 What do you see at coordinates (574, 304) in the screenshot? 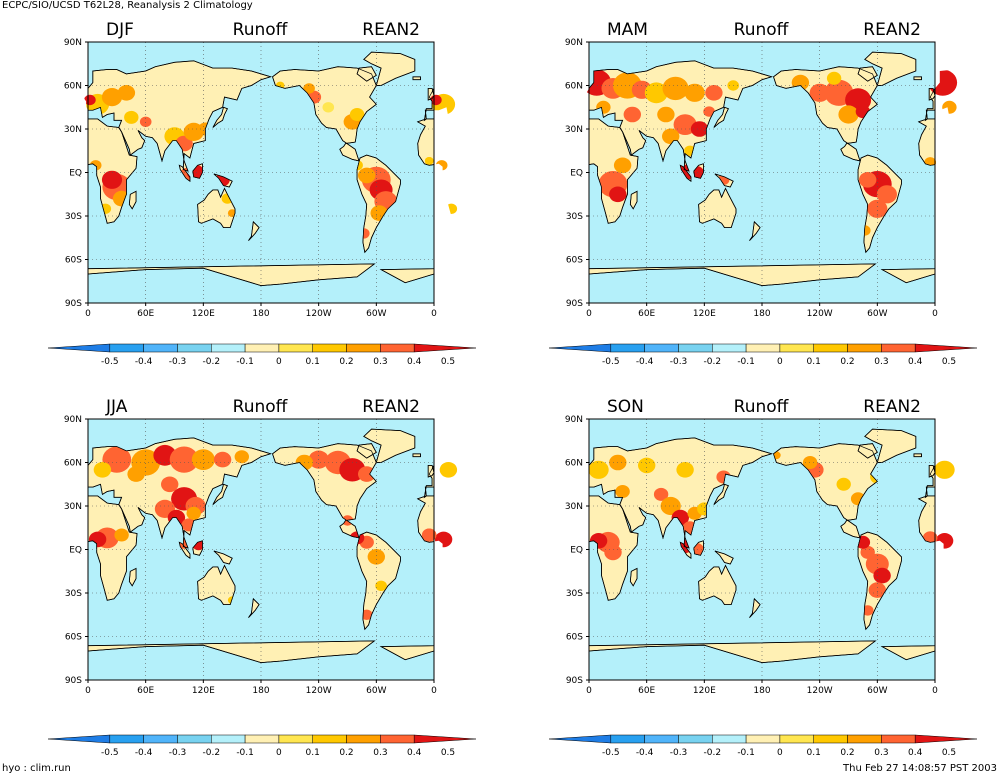
I see `lat-tick-label: 90S` at bounding box center [574, 304].